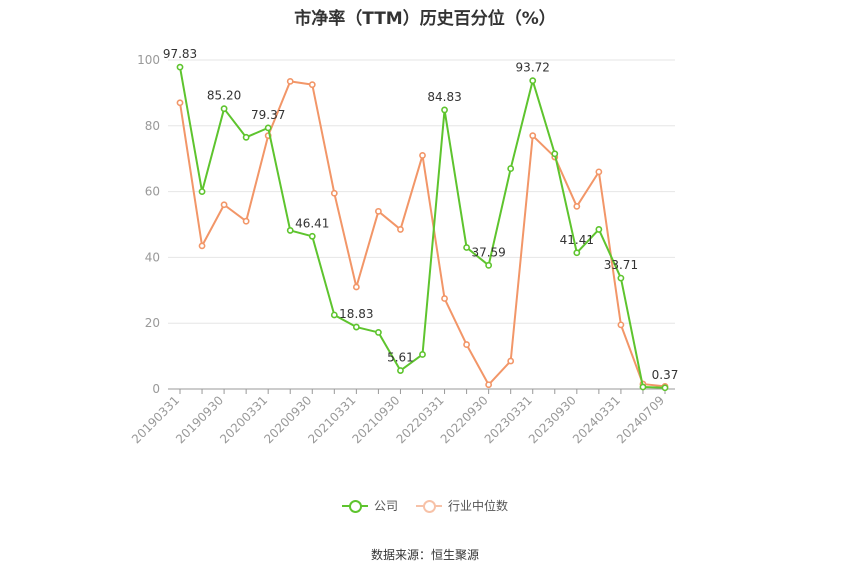  What do you see at coordinates (148, 224) in the screenshot?
I see `y-axis: 0 20 40 60 80 100` at bounding box center [148, 224].